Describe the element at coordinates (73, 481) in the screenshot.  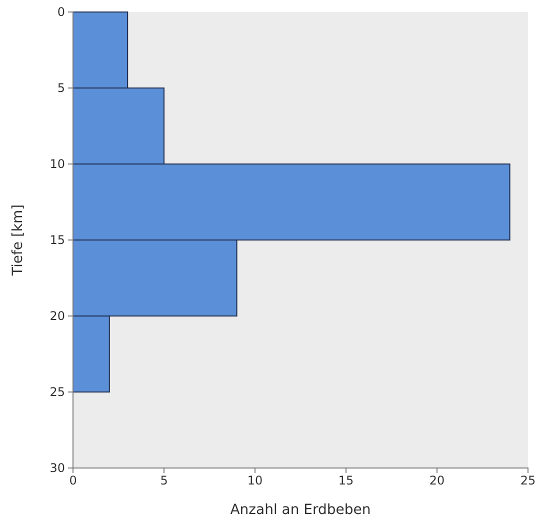
I see `x-tick-label: 0` at that location.